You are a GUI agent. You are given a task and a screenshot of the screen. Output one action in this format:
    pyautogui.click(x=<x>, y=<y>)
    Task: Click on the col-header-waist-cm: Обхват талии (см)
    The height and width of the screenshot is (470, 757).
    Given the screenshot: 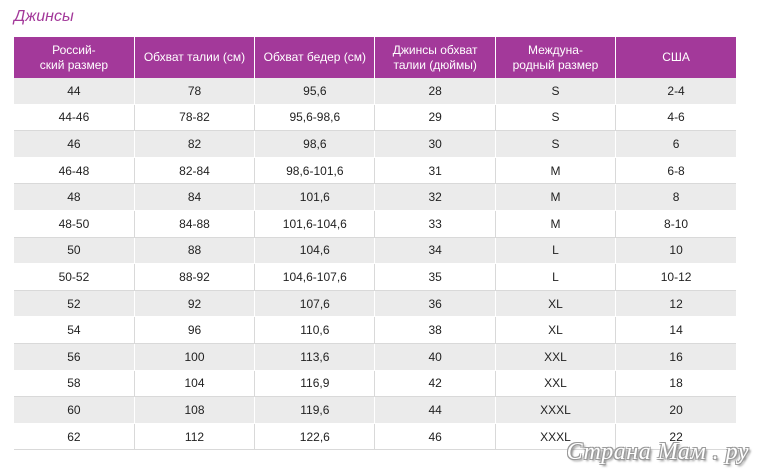 What is the action you would take?
    pyautogui.click(x=195, y=57)
    